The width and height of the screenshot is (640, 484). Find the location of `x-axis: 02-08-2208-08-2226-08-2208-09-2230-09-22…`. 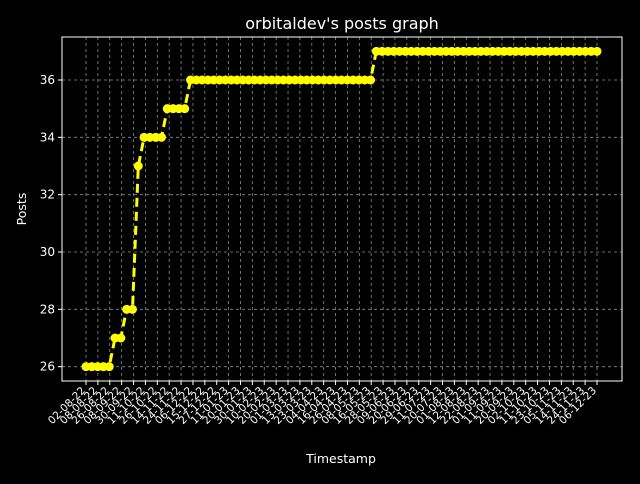

x-axis: 02-08-2208-08-2226-08-2208-09-2230-09-22… is located at coordinates (322, 404).